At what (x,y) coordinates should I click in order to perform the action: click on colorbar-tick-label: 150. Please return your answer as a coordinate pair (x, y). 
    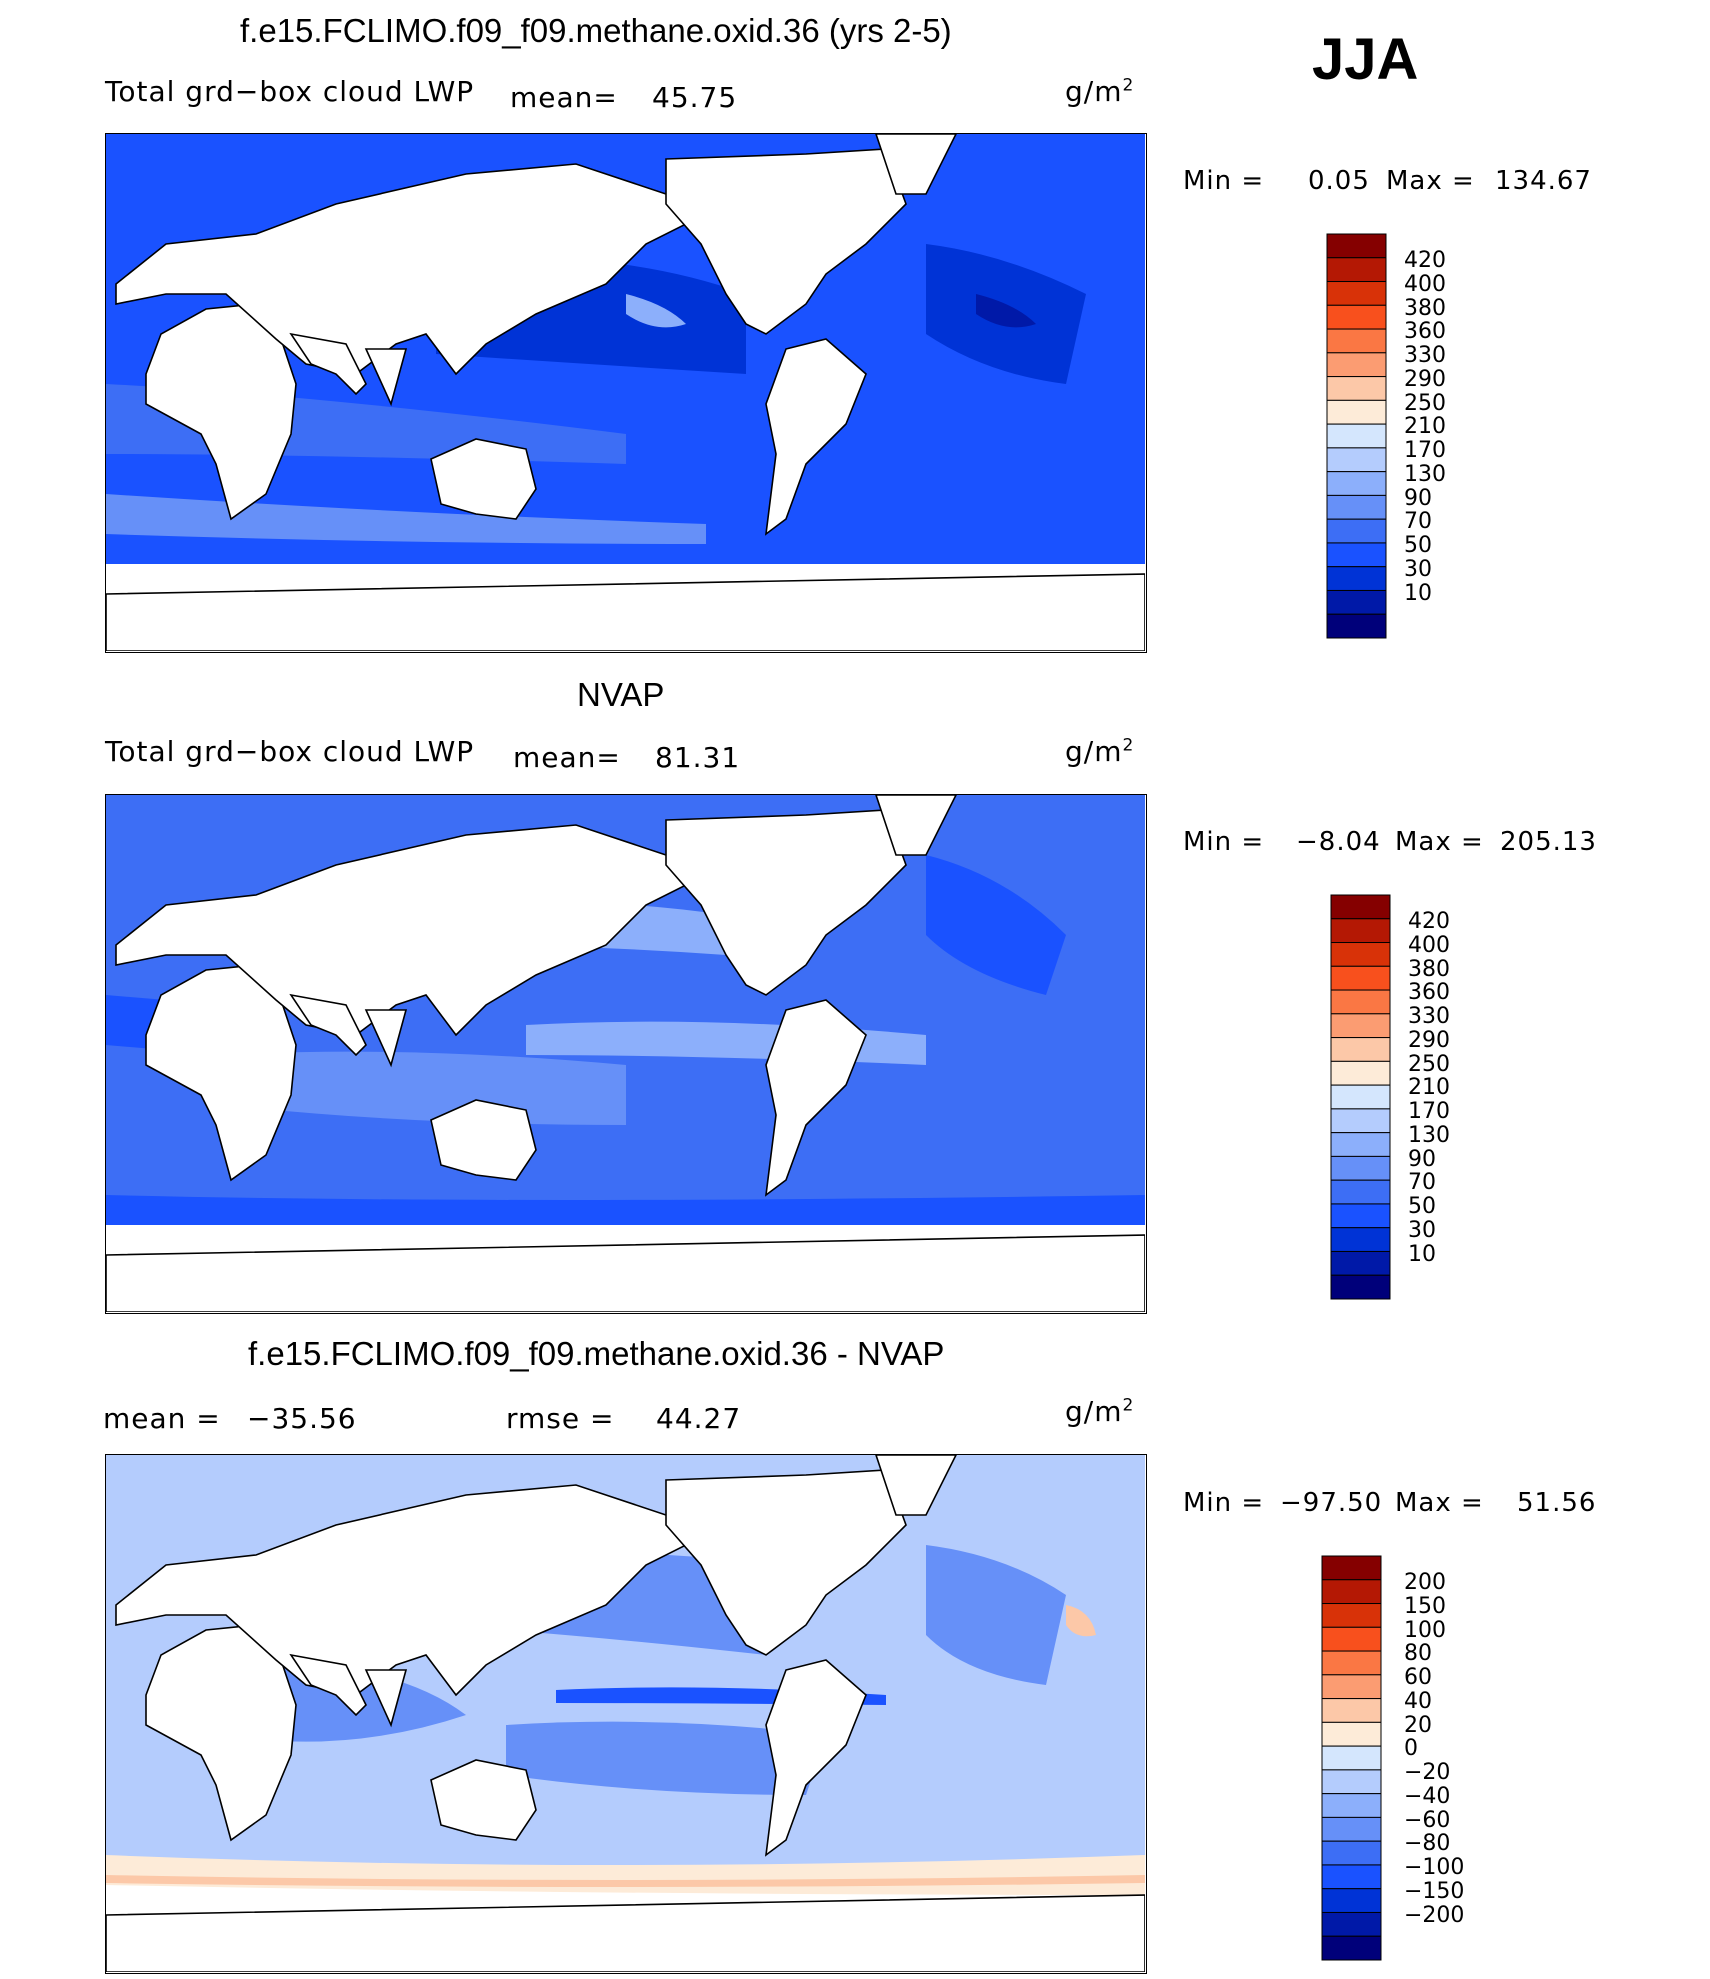
    Looking at the image, I should click on (1425, 1606).